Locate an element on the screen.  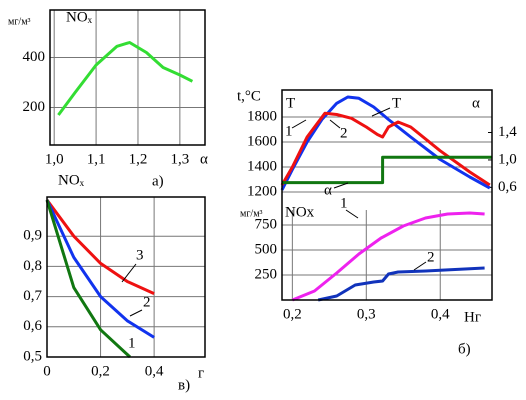
y-tick-label: 200 is located at coordinates (34, 107).